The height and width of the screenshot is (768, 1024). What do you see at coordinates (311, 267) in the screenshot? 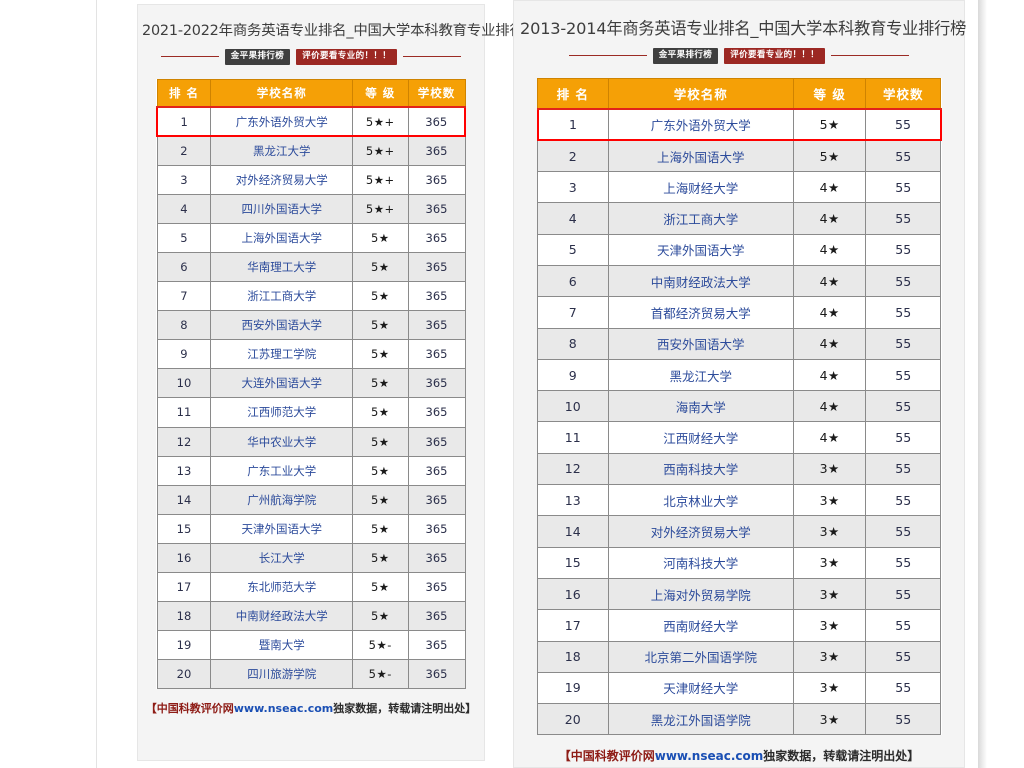
I see `table-row: 6 华南理工大学 5★ 365` at bounding box center [311, 267].